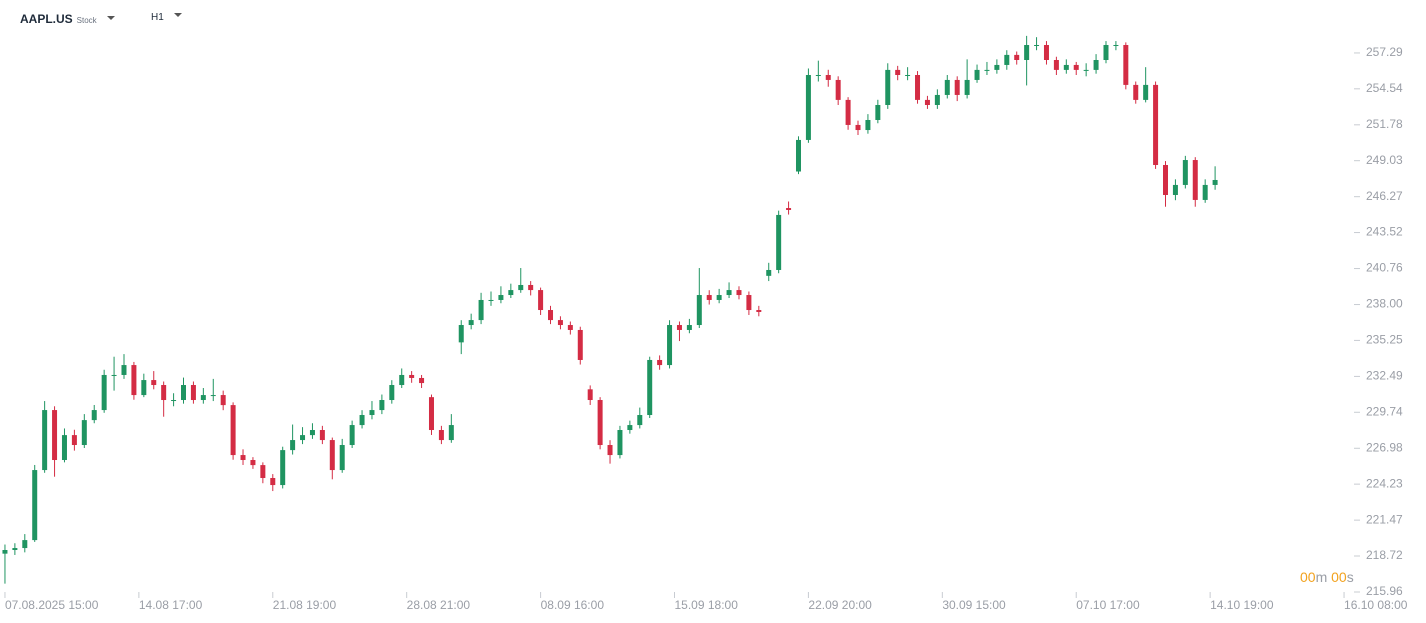 This screenshot has height=623, width=1426. I want to click on symbol-selector: AAPL.US Stock, so click(67, 19).